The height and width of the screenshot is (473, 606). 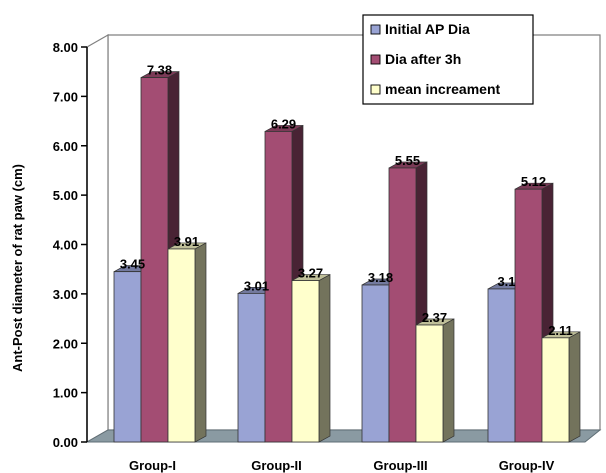 I want to click on data-label: 3.45, so click(x=132, y=264).